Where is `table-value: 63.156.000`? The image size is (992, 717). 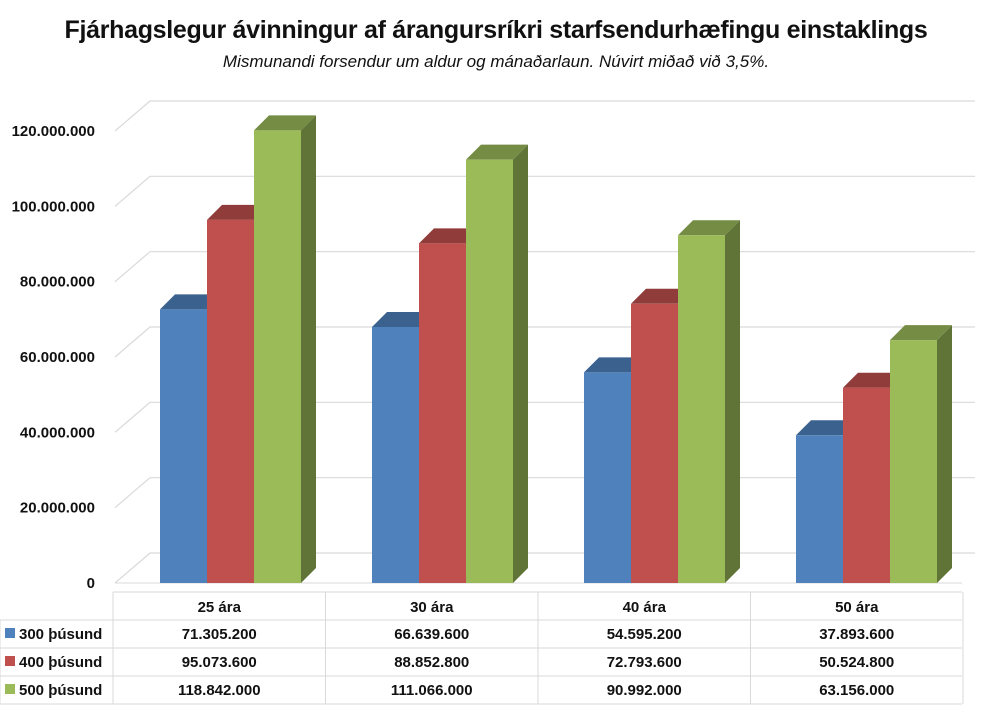 table-value: 63.156.000 is located at coordinates (856, 690).